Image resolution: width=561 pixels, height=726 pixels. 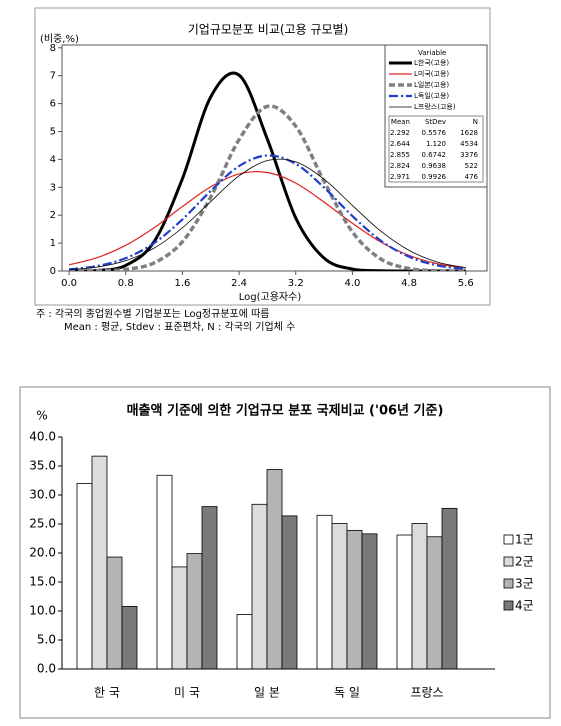 What do you see at coordinates (435, 107) in the screenshot?
I see `legend-label: L프랑스(고용)` at bounding box center [435, 107].